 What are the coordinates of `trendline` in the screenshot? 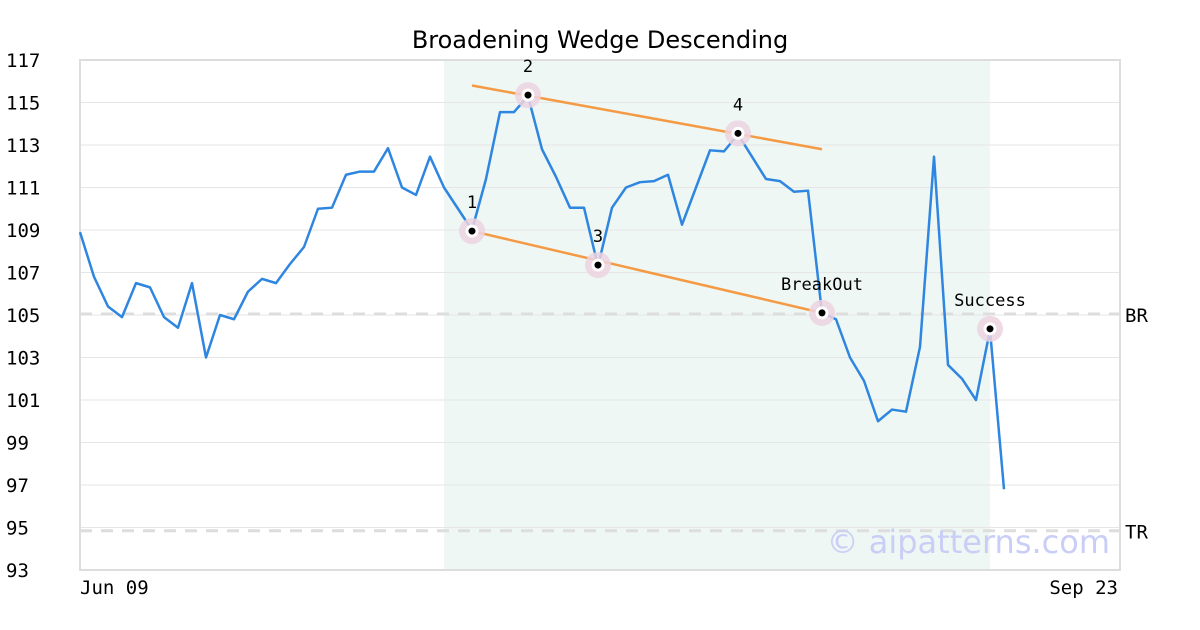 It's located at (647, 272).